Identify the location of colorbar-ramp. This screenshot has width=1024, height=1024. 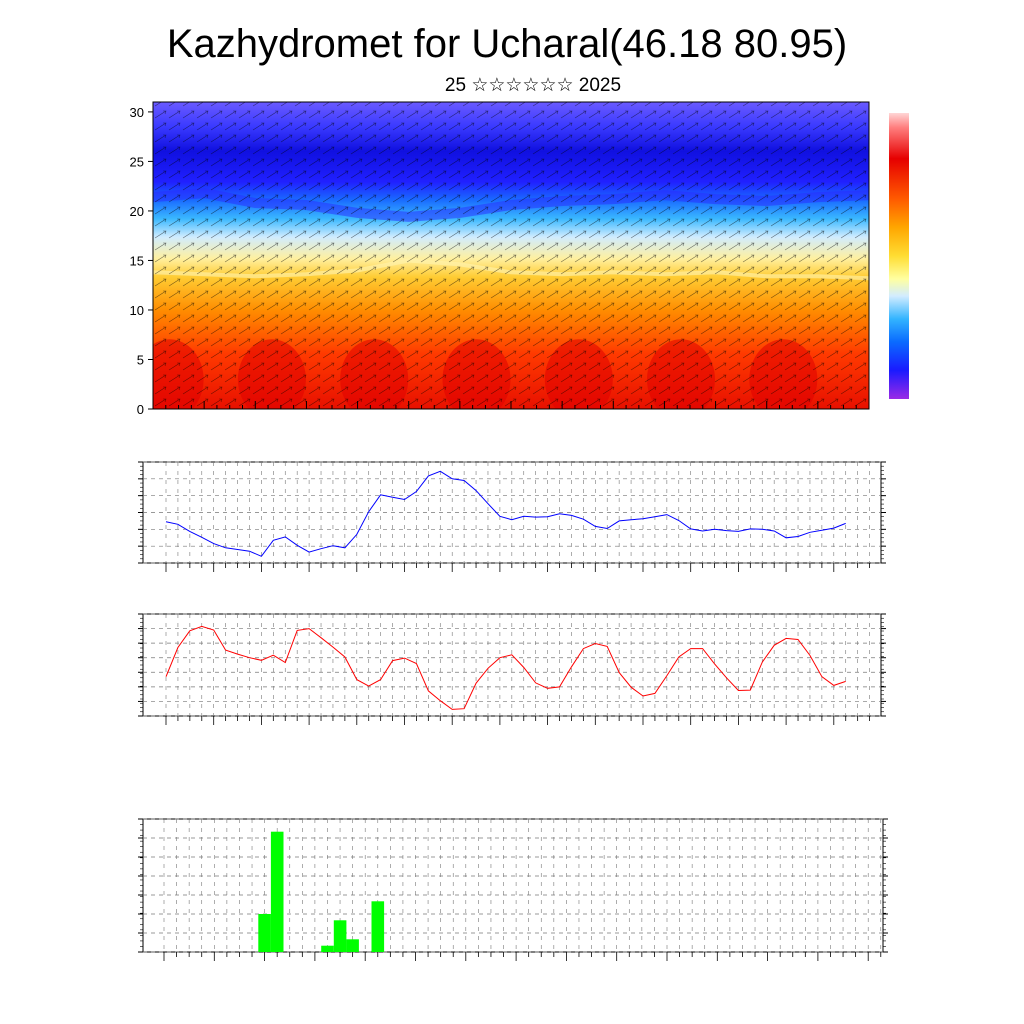
(899, 256).